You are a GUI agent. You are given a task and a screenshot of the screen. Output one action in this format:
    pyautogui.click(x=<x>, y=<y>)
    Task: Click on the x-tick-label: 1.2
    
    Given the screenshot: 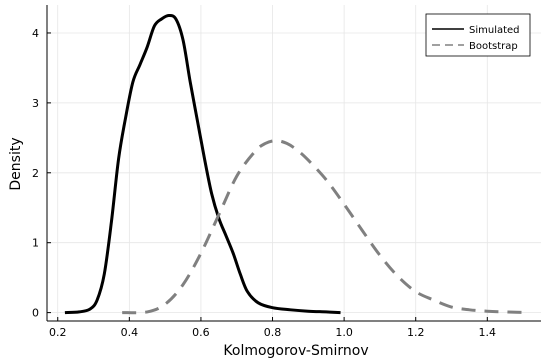 What is the action you would take?
    pyautogui.click(x=416, y=332)
    